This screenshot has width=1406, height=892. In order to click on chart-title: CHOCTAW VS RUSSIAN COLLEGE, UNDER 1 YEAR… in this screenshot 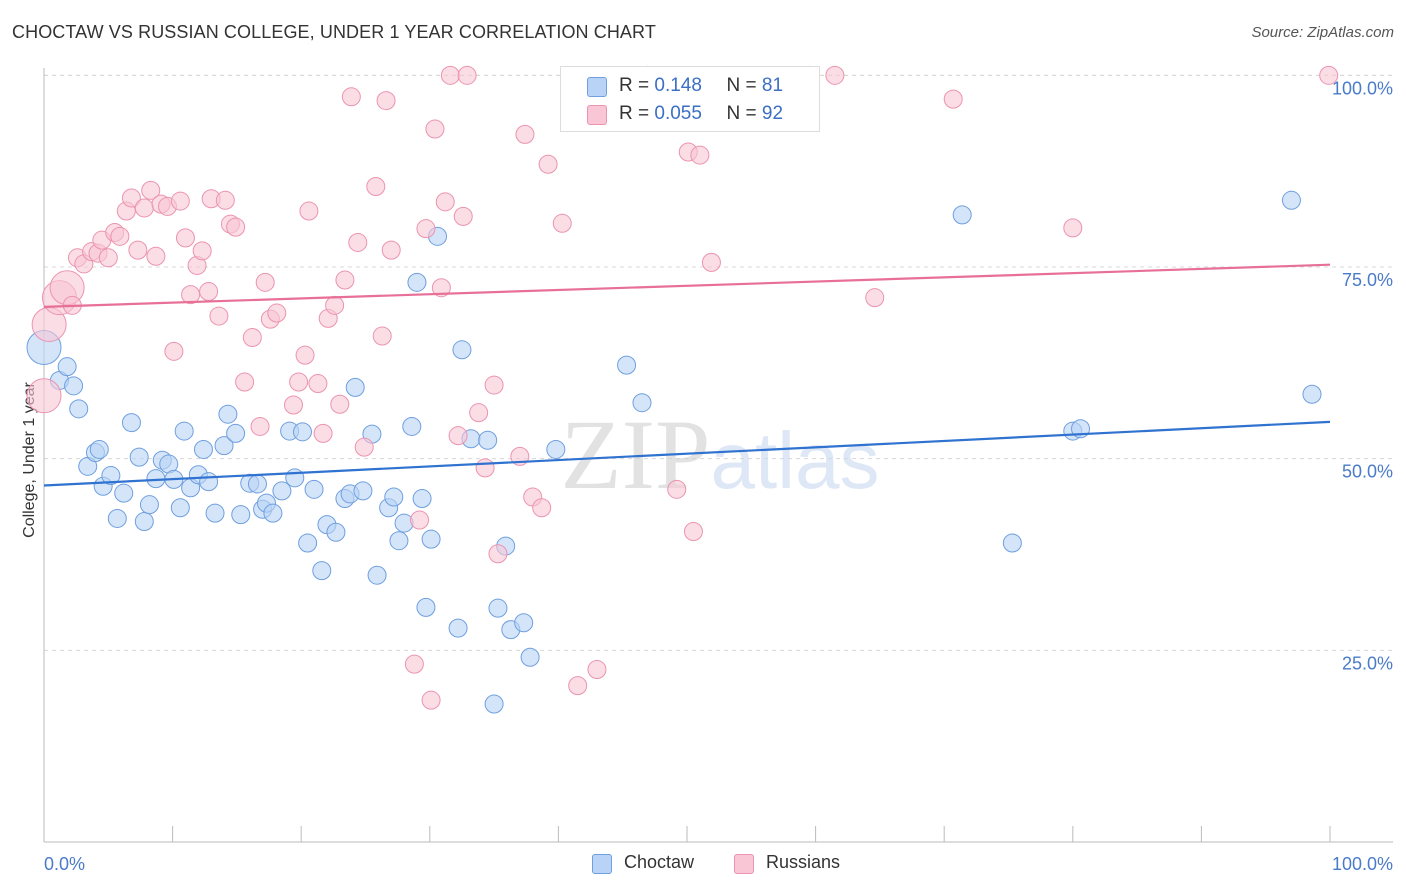, I will do `click(334, 32)`.